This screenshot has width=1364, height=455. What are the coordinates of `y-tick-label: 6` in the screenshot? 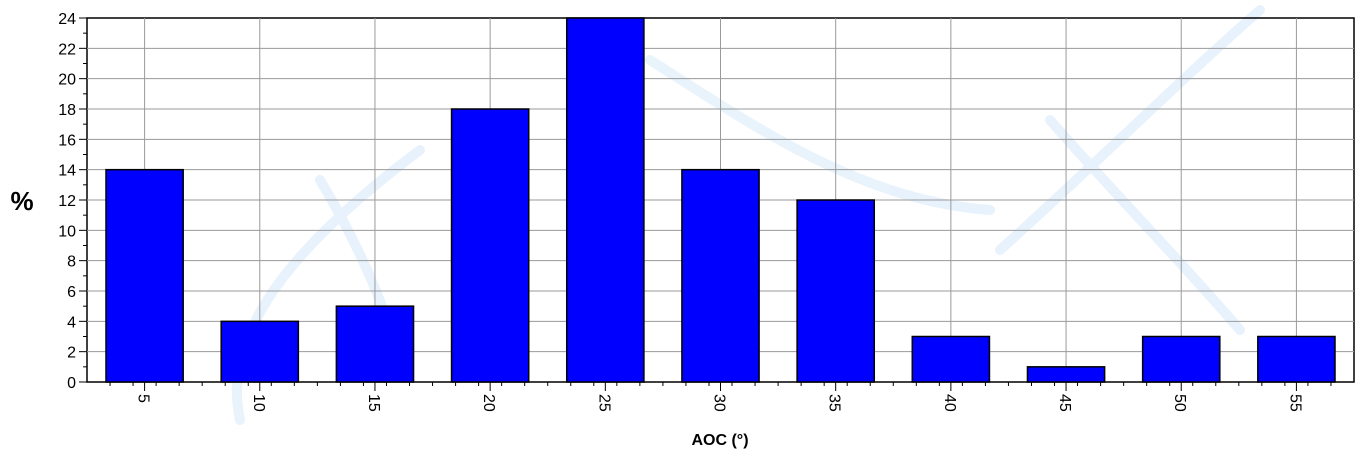 It's located at (71, 292).